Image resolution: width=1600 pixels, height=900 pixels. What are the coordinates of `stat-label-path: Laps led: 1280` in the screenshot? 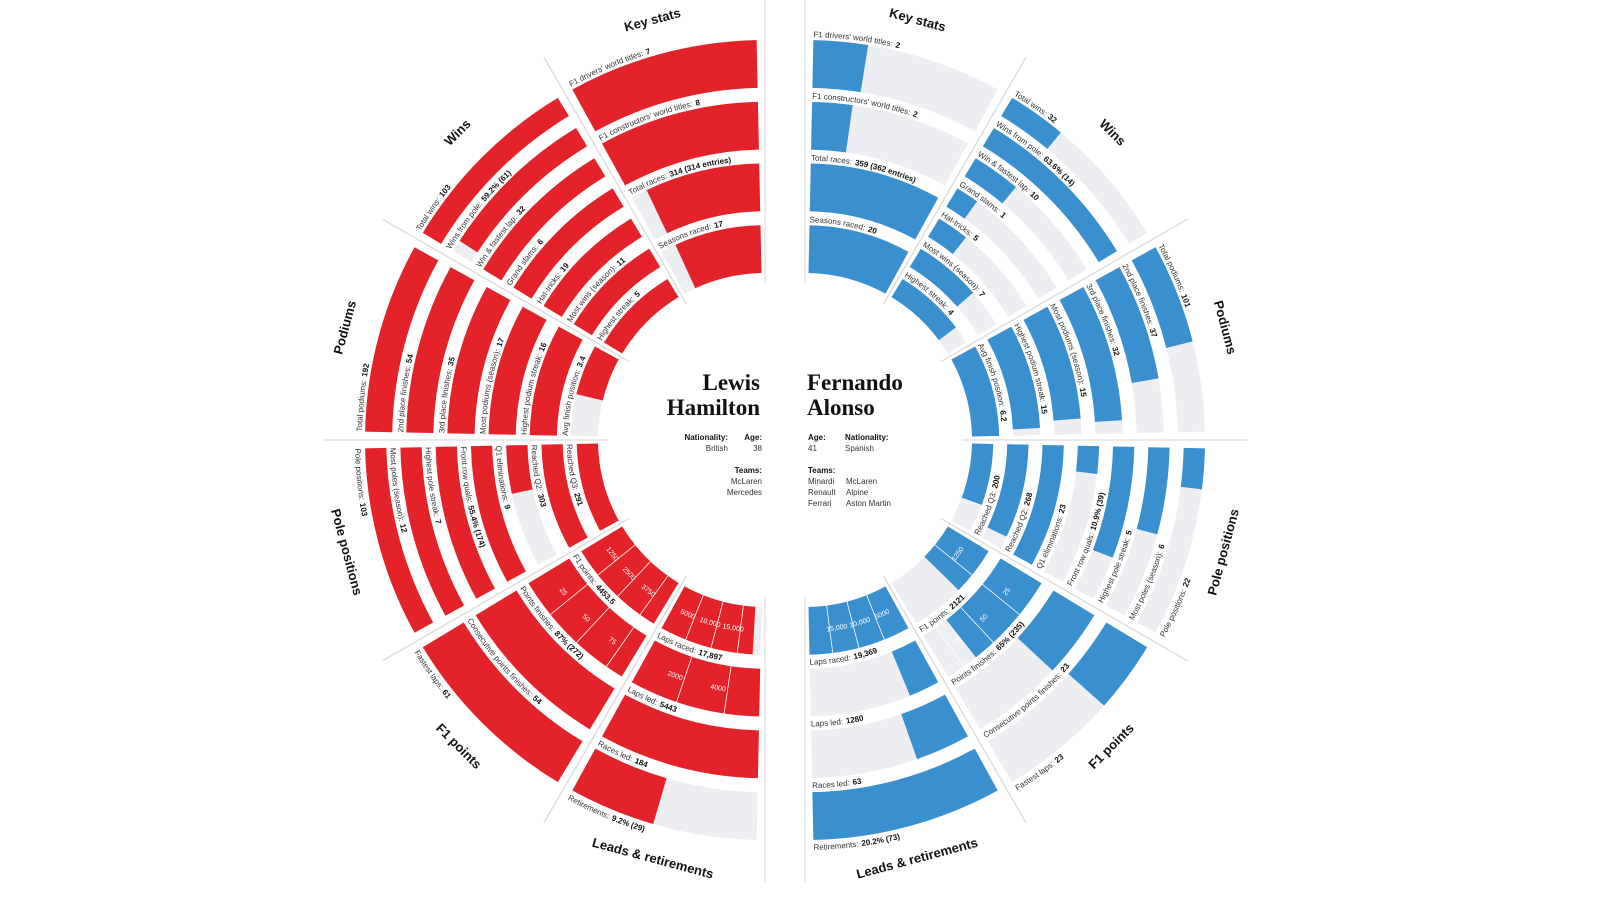 It's located at (838, 720).